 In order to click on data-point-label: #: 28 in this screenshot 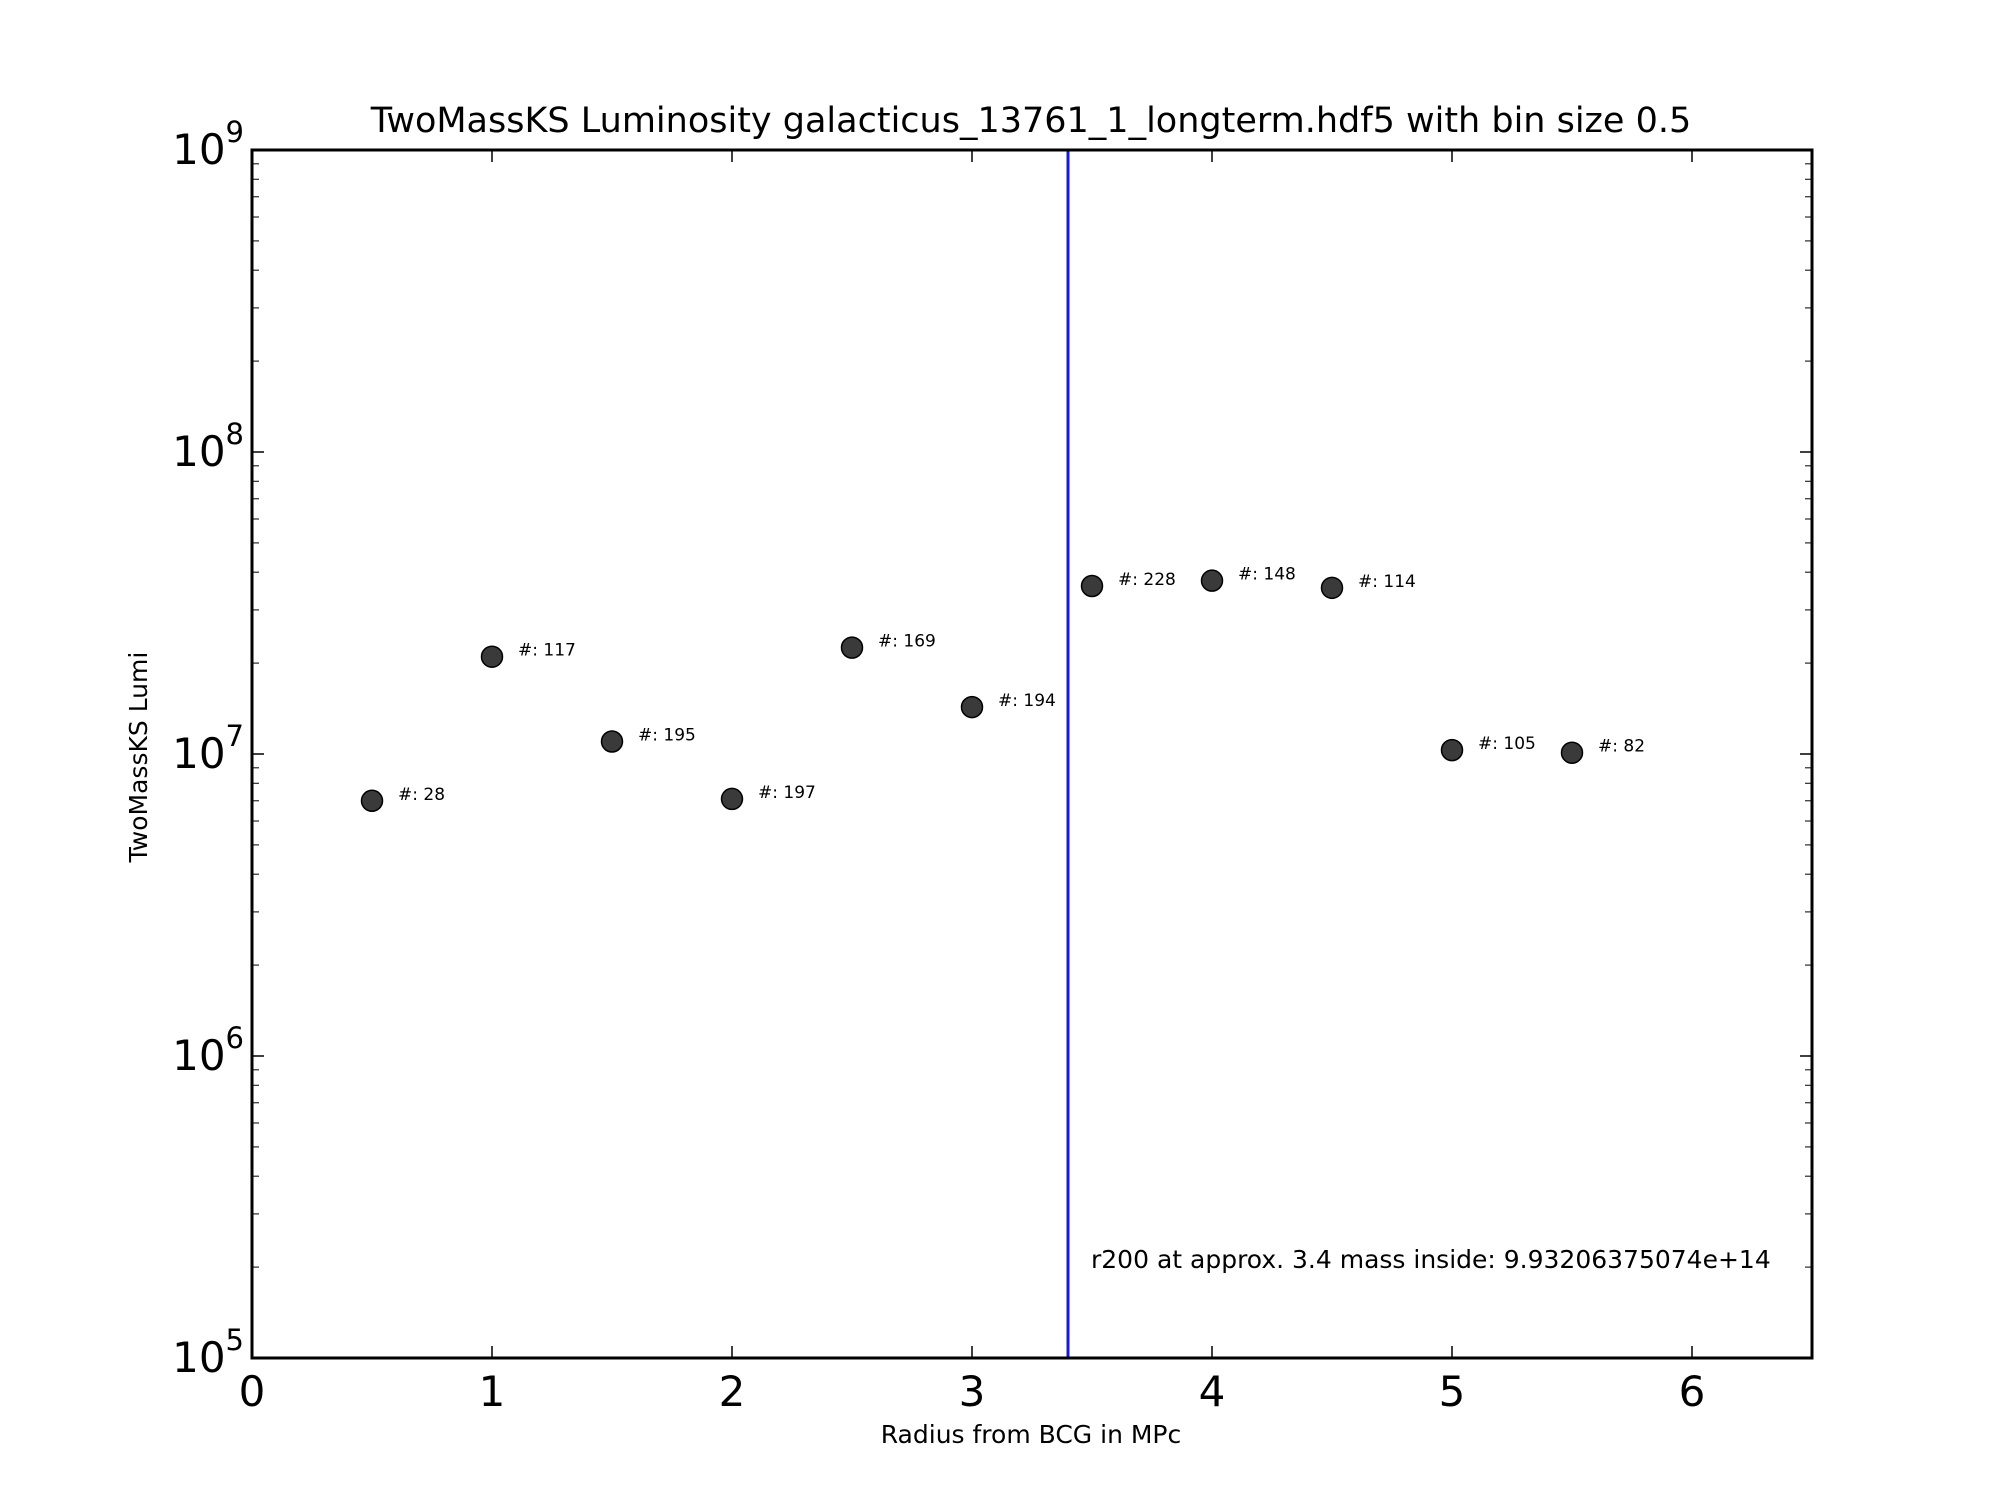, I will do `click(421, 795)`.